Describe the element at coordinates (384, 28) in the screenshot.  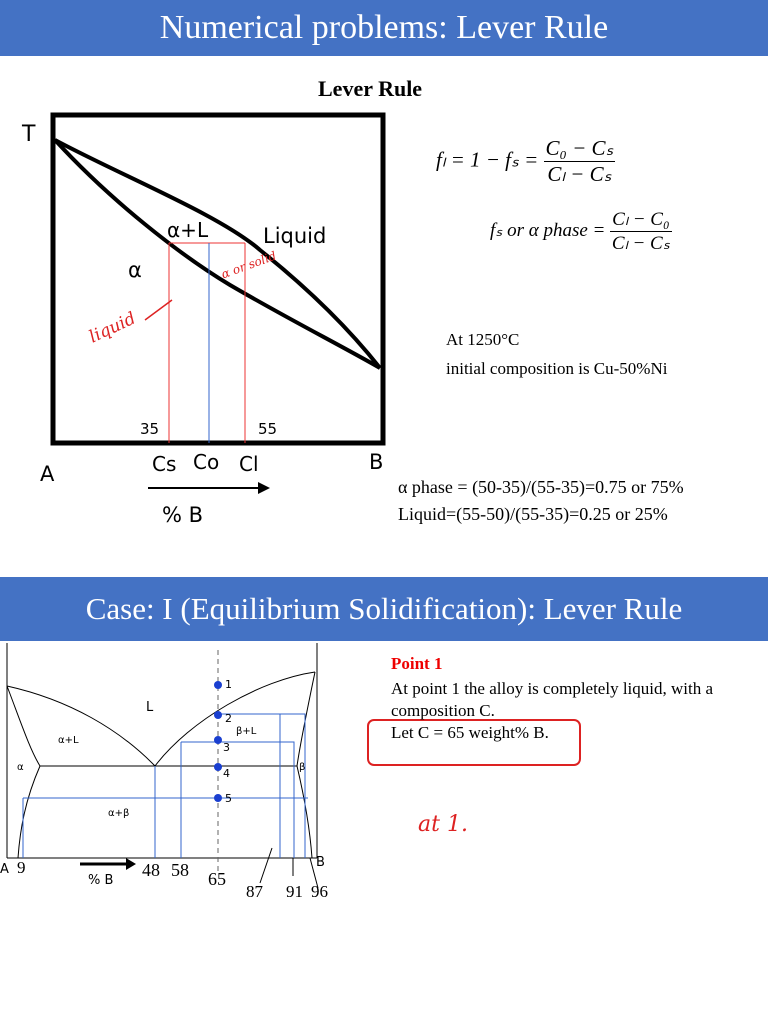
I see `slide-header: Numerical problems: Lever Rule` at that location.